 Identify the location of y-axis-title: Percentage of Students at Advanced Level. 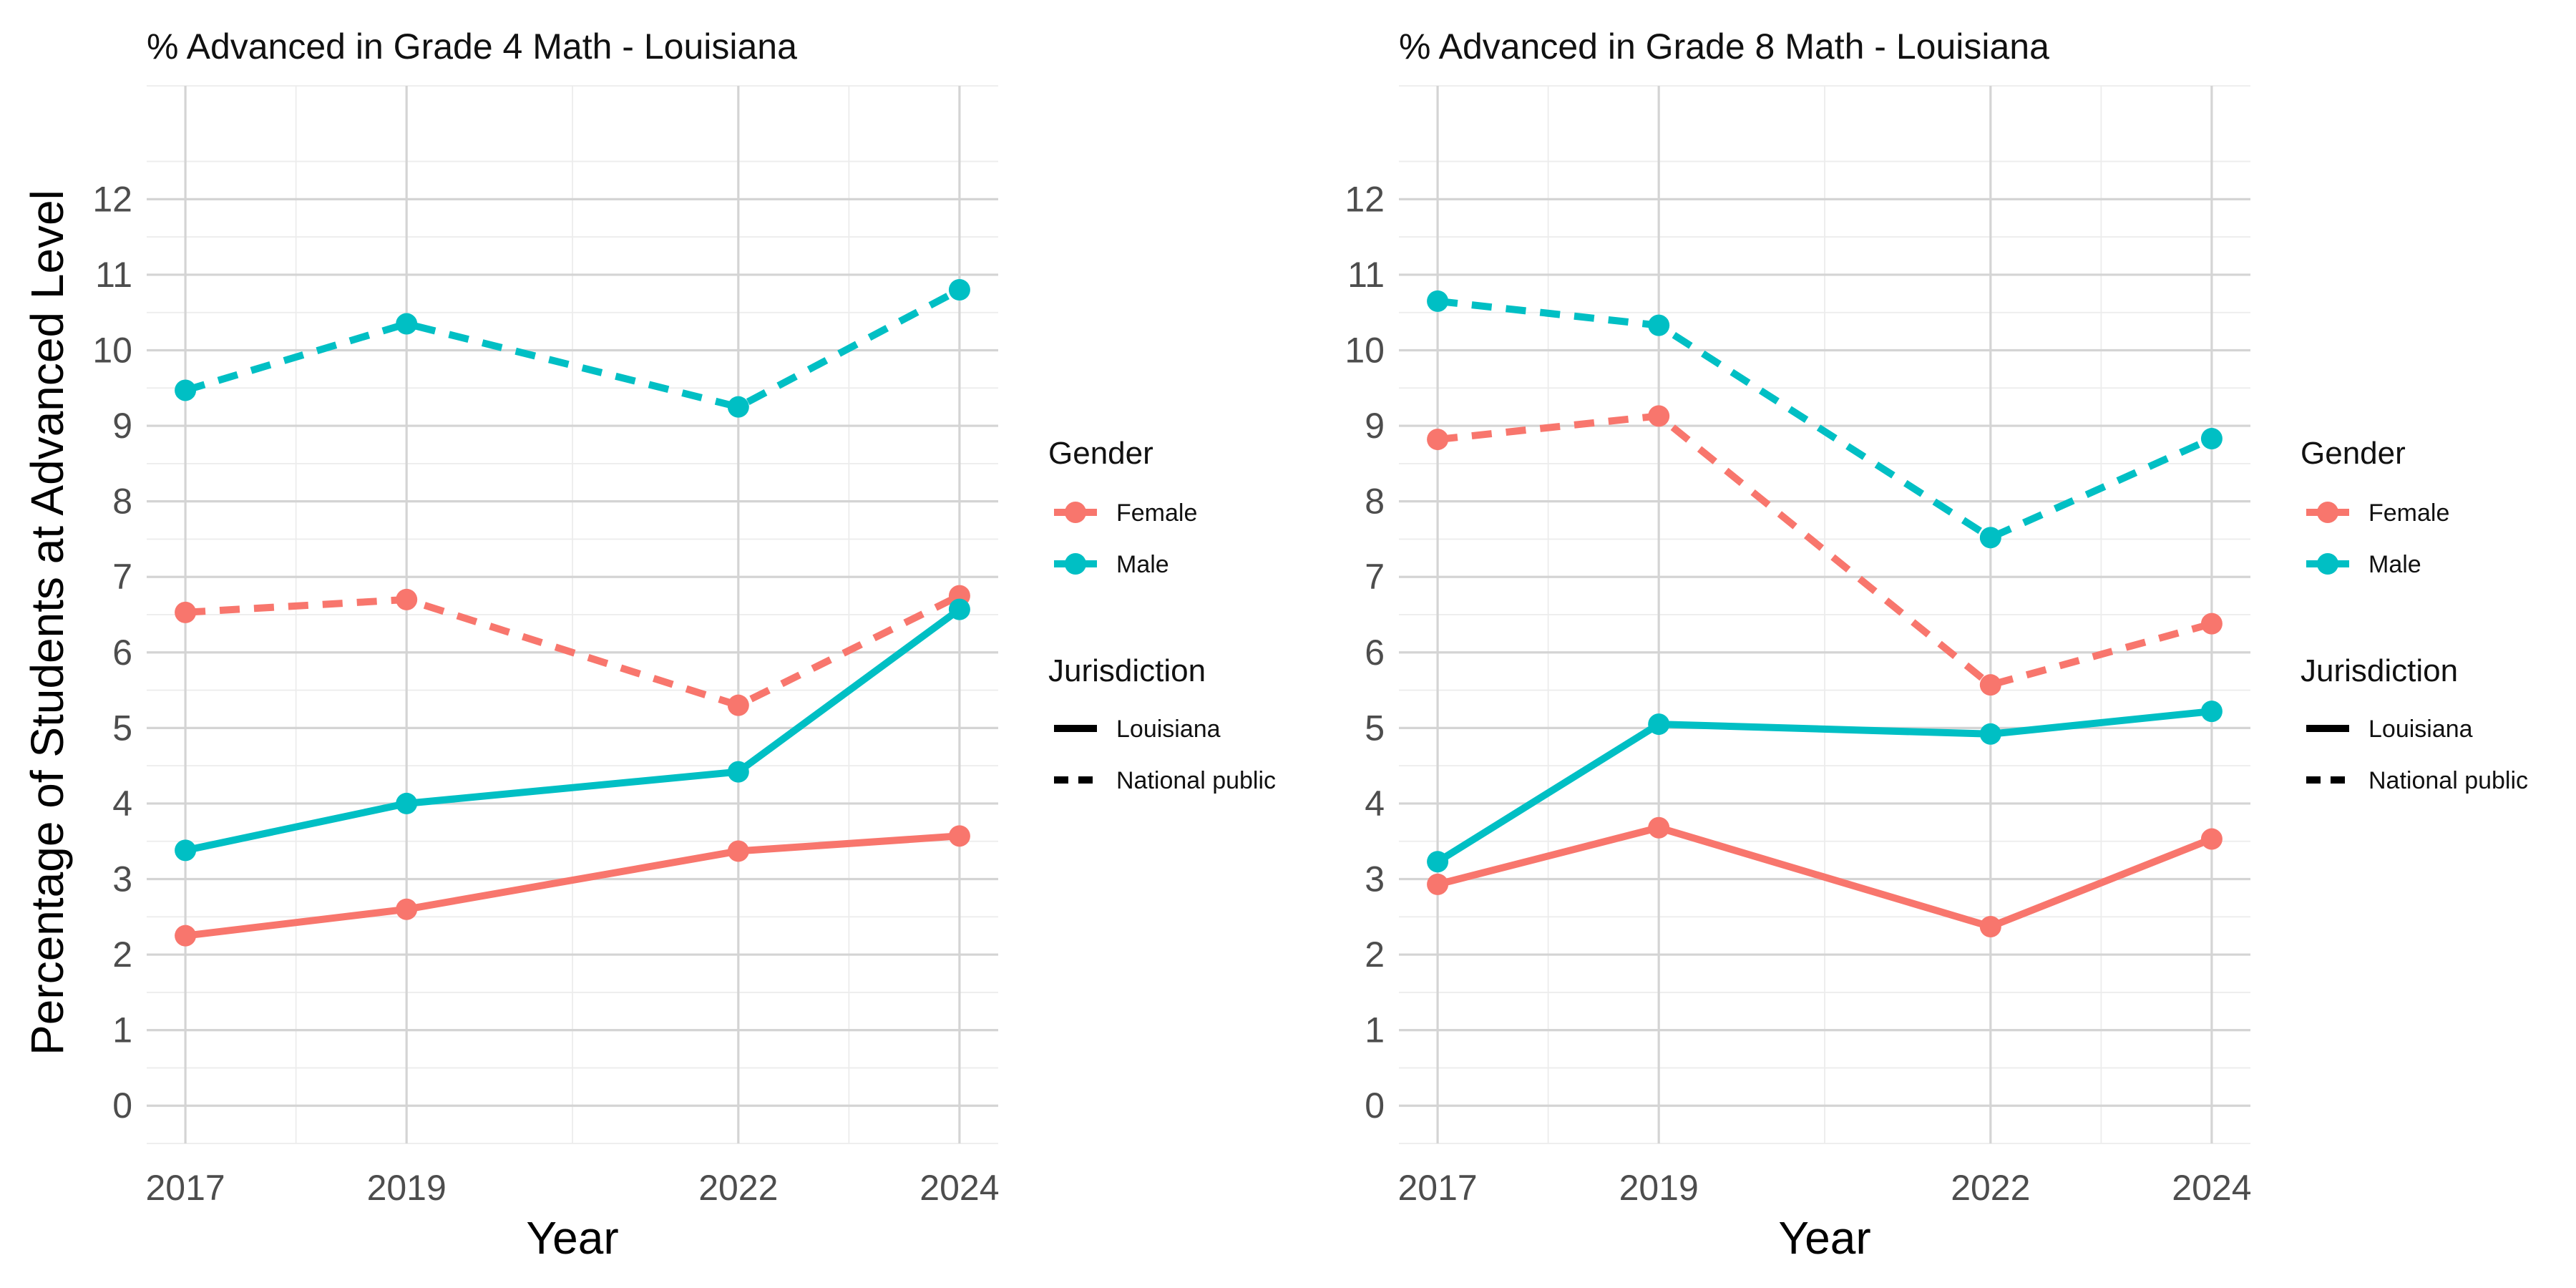
(47, 622).